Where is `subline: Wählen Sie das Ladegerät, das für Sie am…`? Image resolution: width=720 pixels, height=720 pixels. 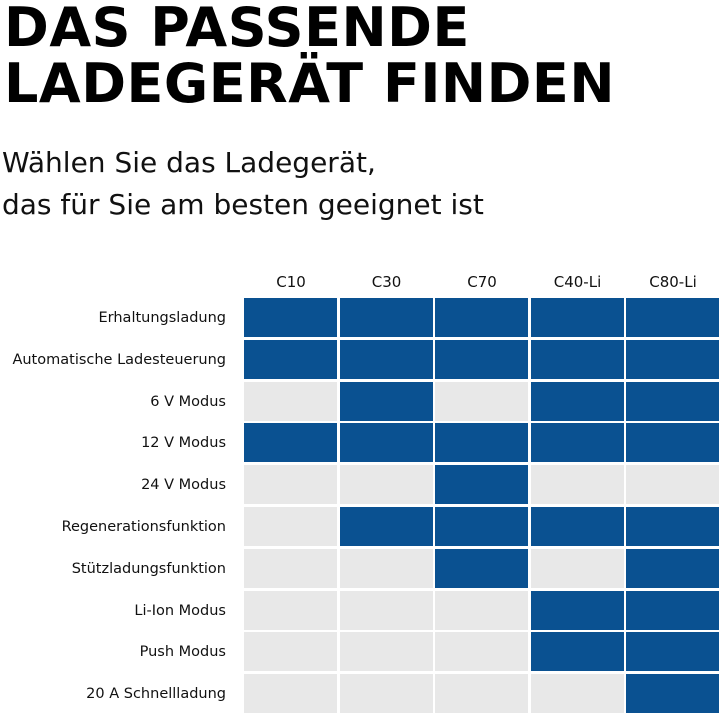 subline: Wählen Sie das Ladegerät, das für Sie am… is located at coordinates (243, 184).